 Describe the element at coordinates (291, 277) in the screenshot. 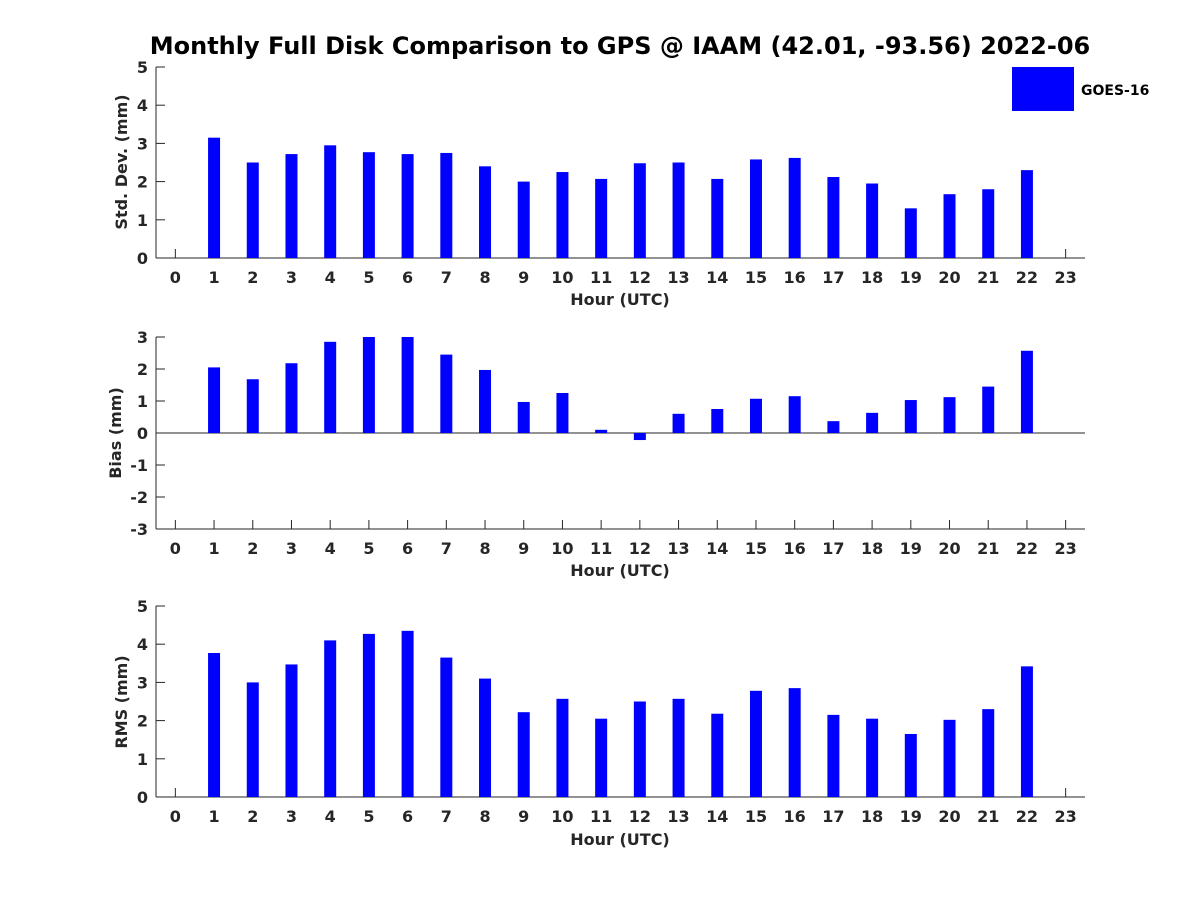

I see `std-dev-xtick-label: 3` at that location.